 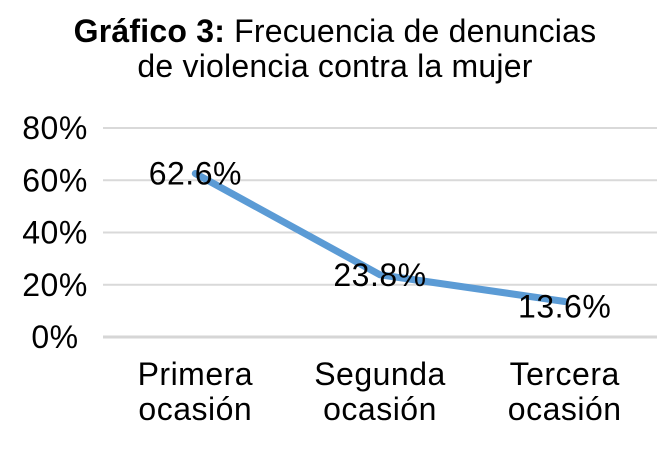 I want to click on chart-title-prefix: Gráfico 3:, so click(x=149, y=31).